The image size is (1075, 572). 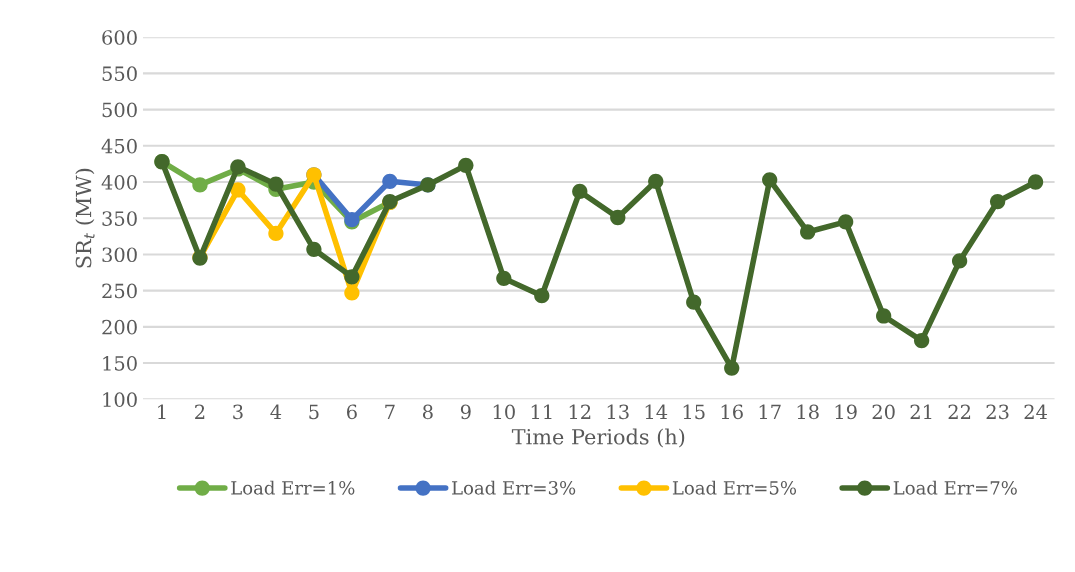 What do you see at coordinates (465, 412) in the screenshot?
I see `x-tick-label: 9` at bounding box center [465, 412].